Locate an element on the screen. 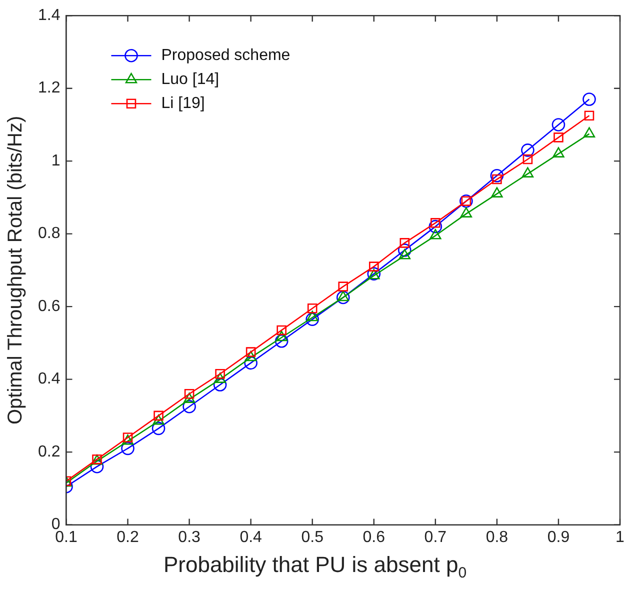  x-tick-label: 0.2 is located at coordinates (127, 537).